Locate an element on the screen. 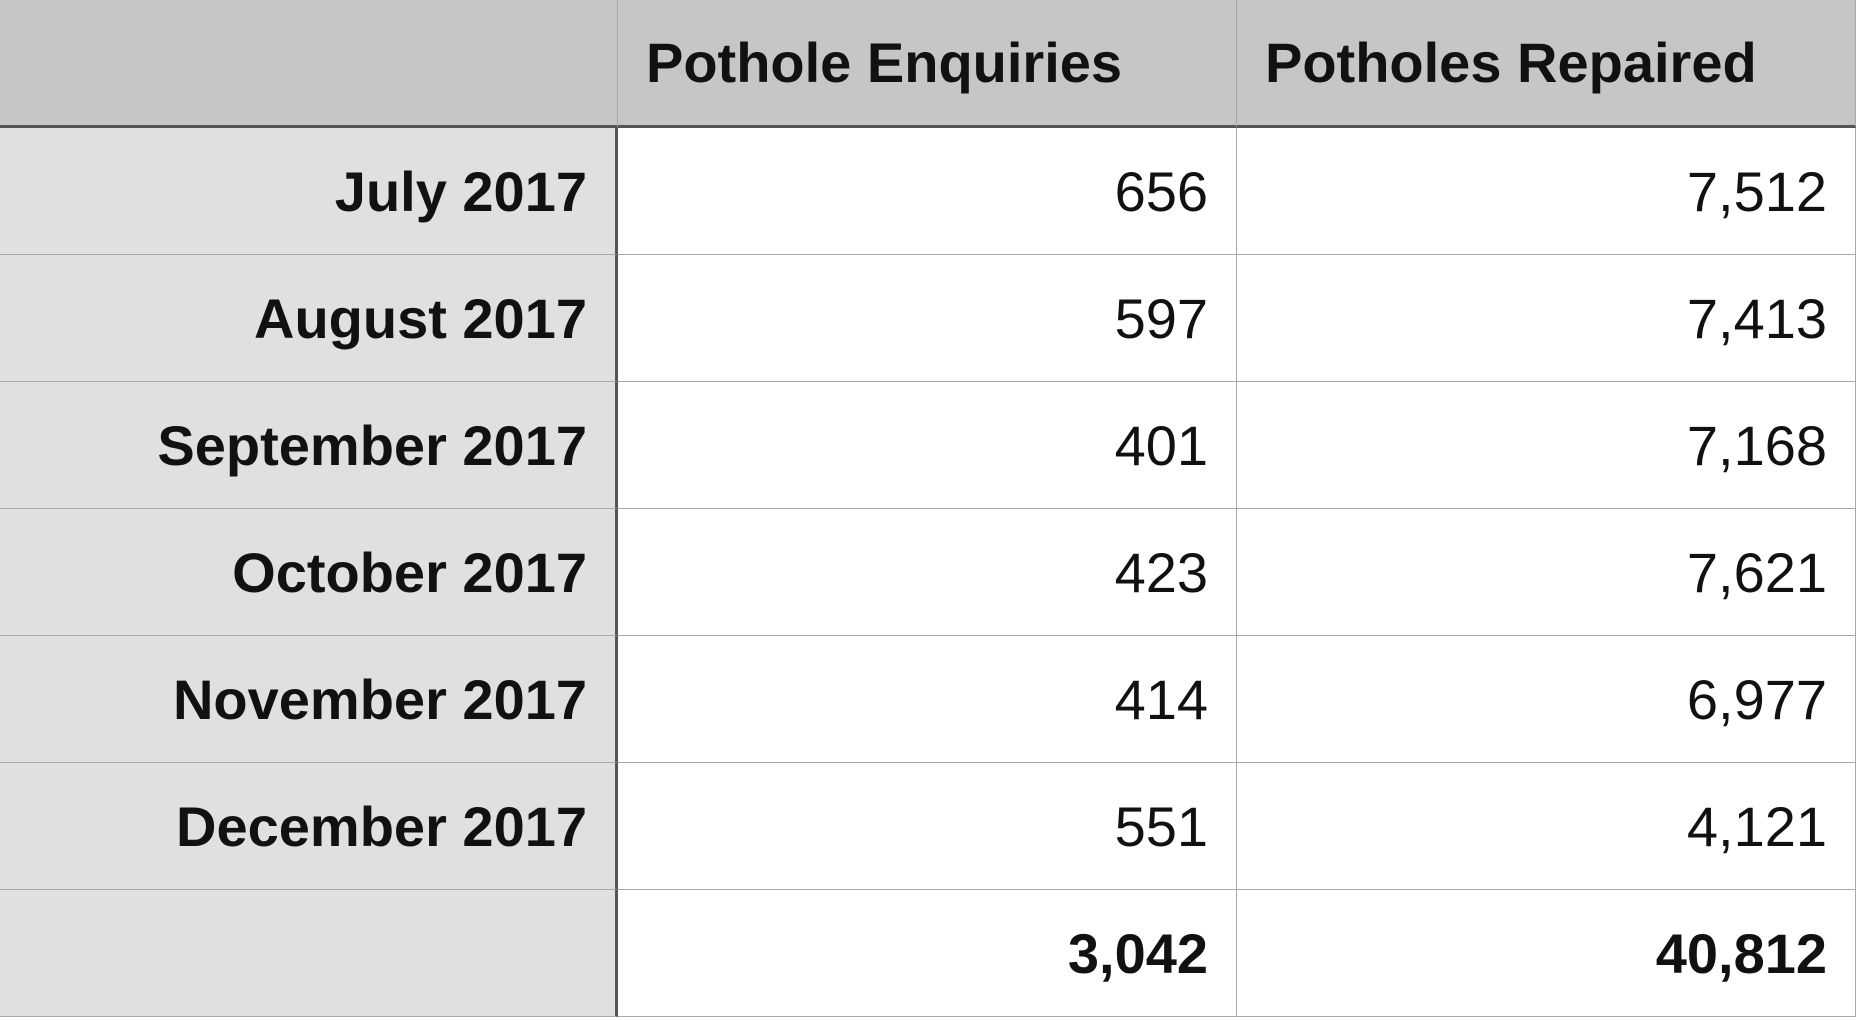 This screenshot has height=1020, width=1860. value-cell: 656 is located at coordinates (927, 191).